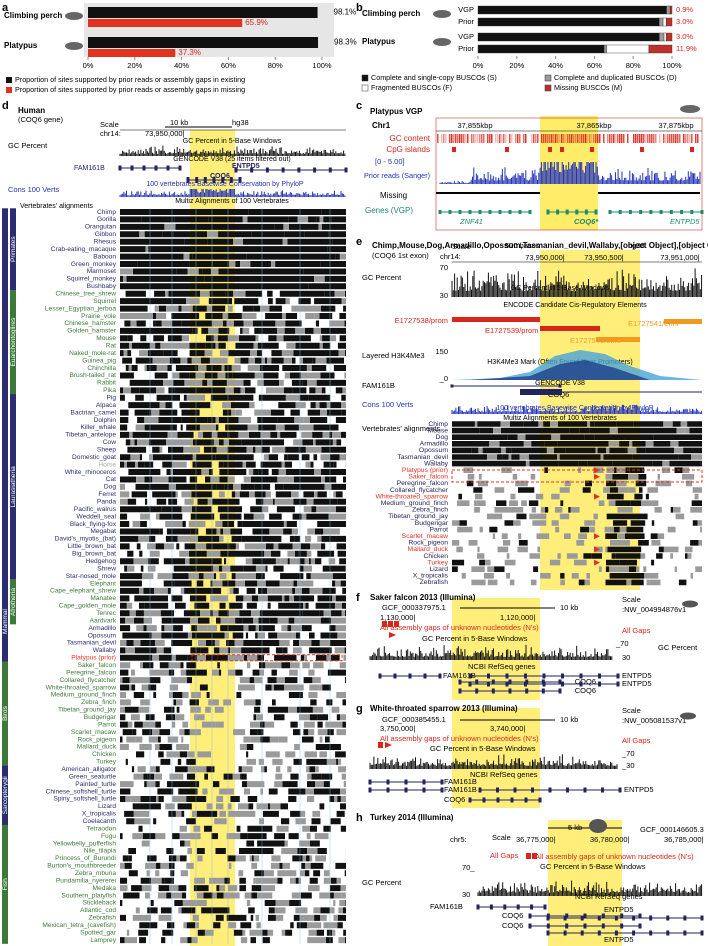 The width and height of the screenshot is (708, 946). I want to click on species-label: Medium_ground_finch, so click(414, 503).